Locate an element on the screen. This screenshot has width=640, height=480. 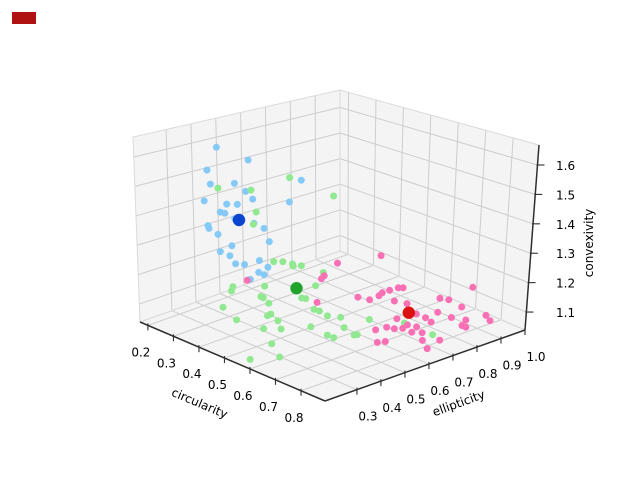
z-tick-label: 1.2 is located at coordinates (565, 284).